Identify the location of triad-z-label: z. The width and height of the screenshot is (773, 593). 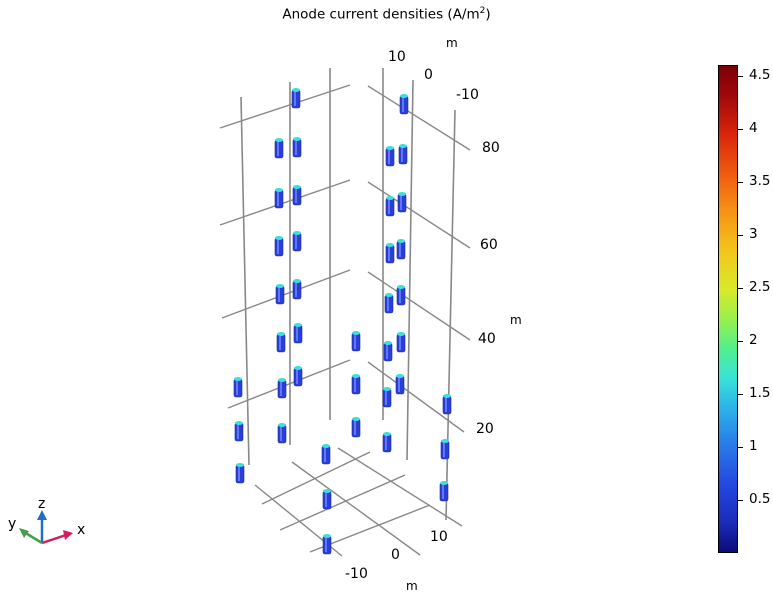
(41, 504).